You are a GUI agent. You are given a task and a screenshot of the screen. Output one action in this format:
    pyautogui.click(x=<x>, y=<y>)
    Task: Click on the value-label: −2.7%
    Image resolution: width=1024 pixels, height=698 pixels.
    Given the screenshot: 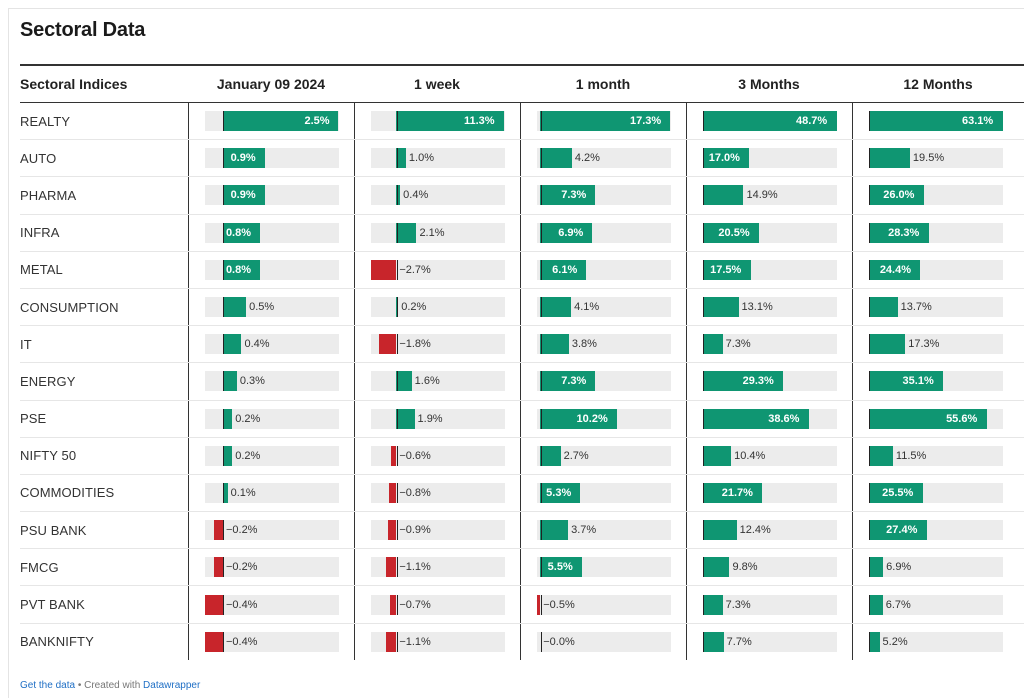 What is the action you would take?
    pyautogui.click(x=415, y=269)
    